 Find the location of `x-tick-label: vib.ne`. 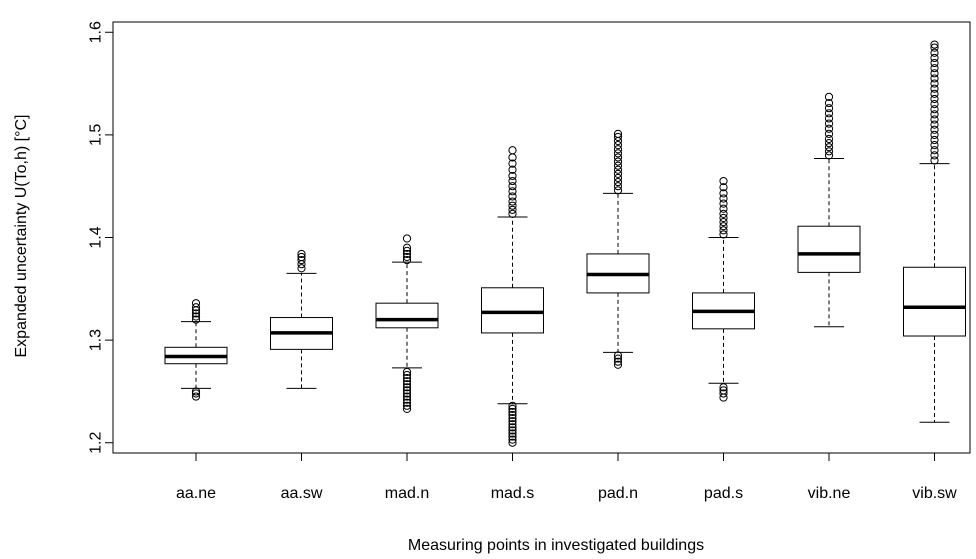

x-tick-label: vib.ne is located at coordinates (829, 493).